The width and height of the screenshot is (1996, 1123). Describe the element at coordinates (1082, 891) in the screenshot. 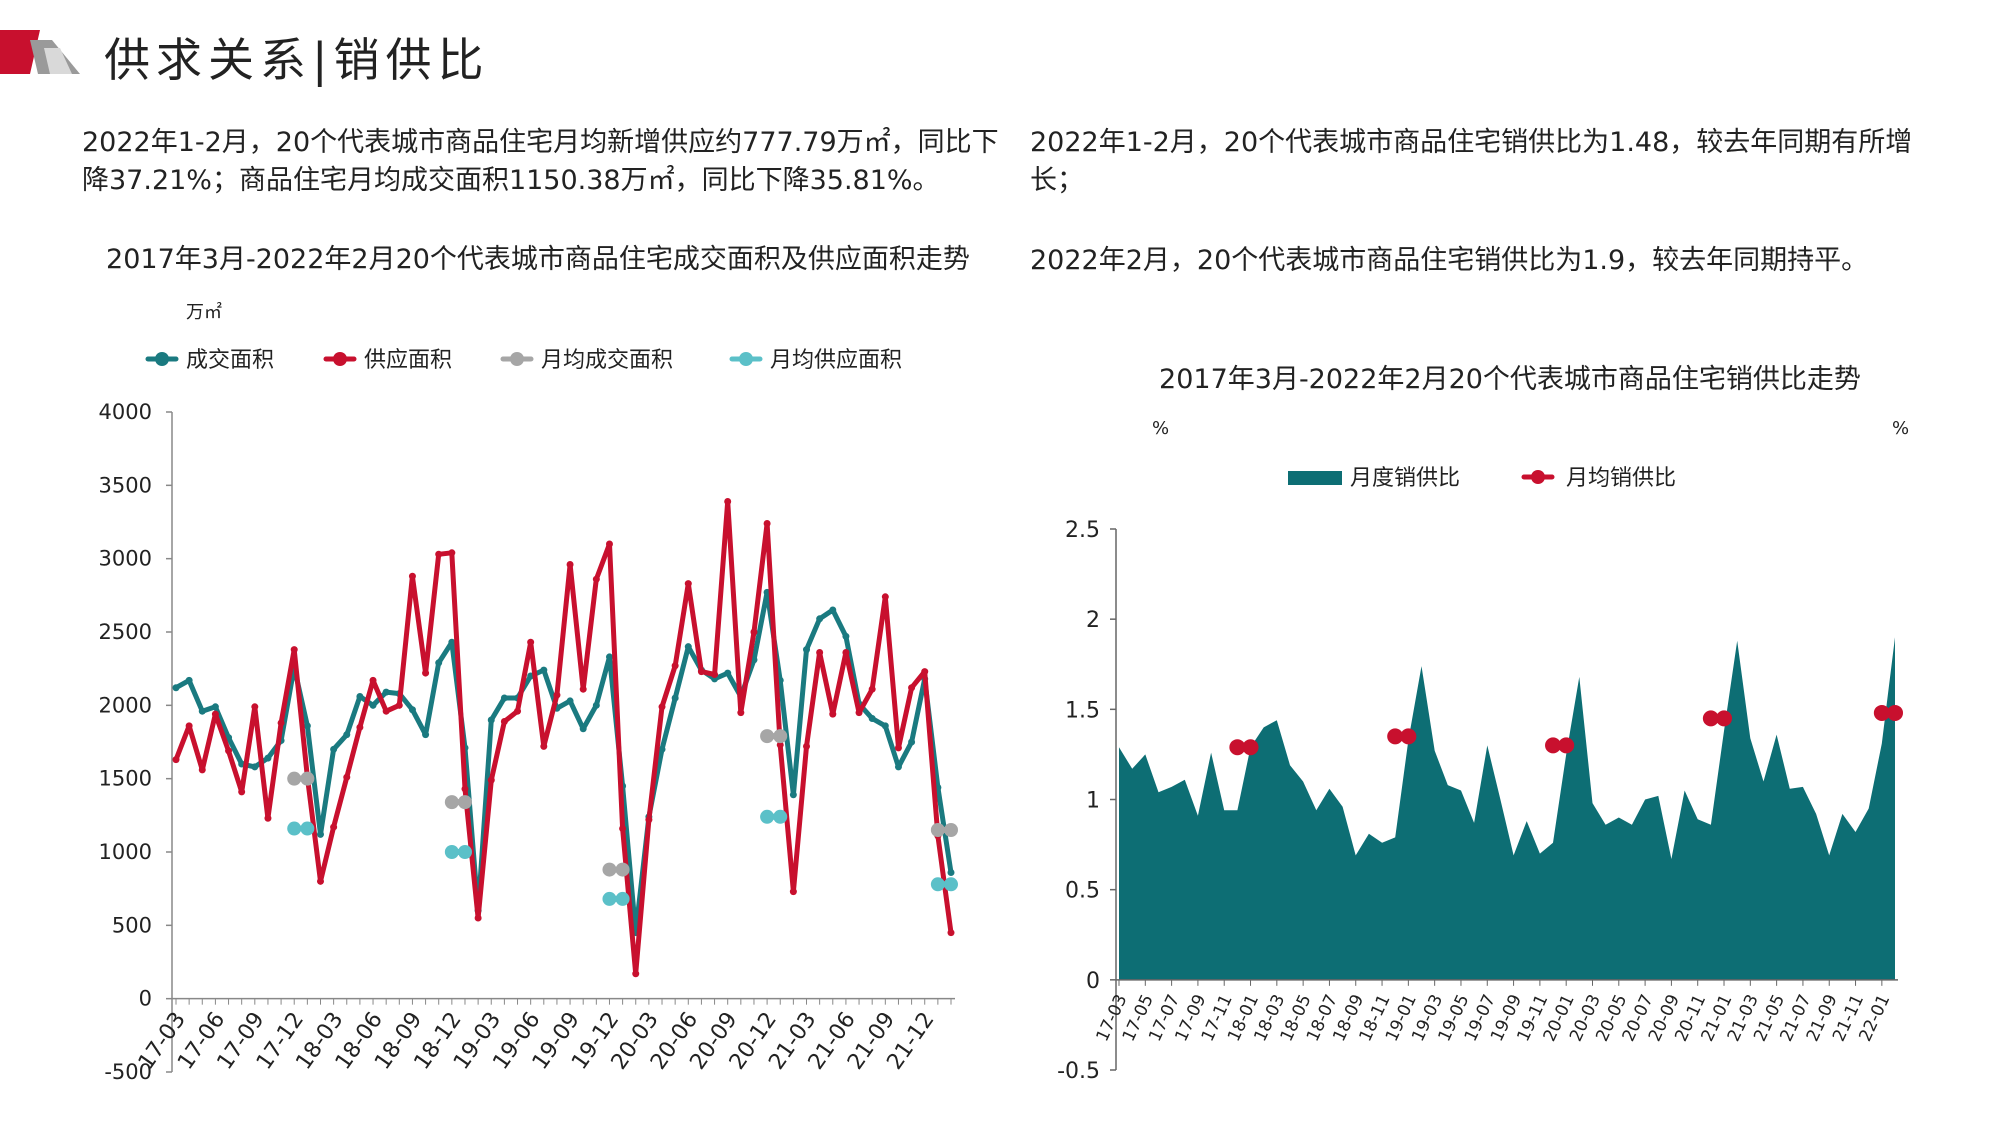

I see `y-tick-label: 0.5` at that location.